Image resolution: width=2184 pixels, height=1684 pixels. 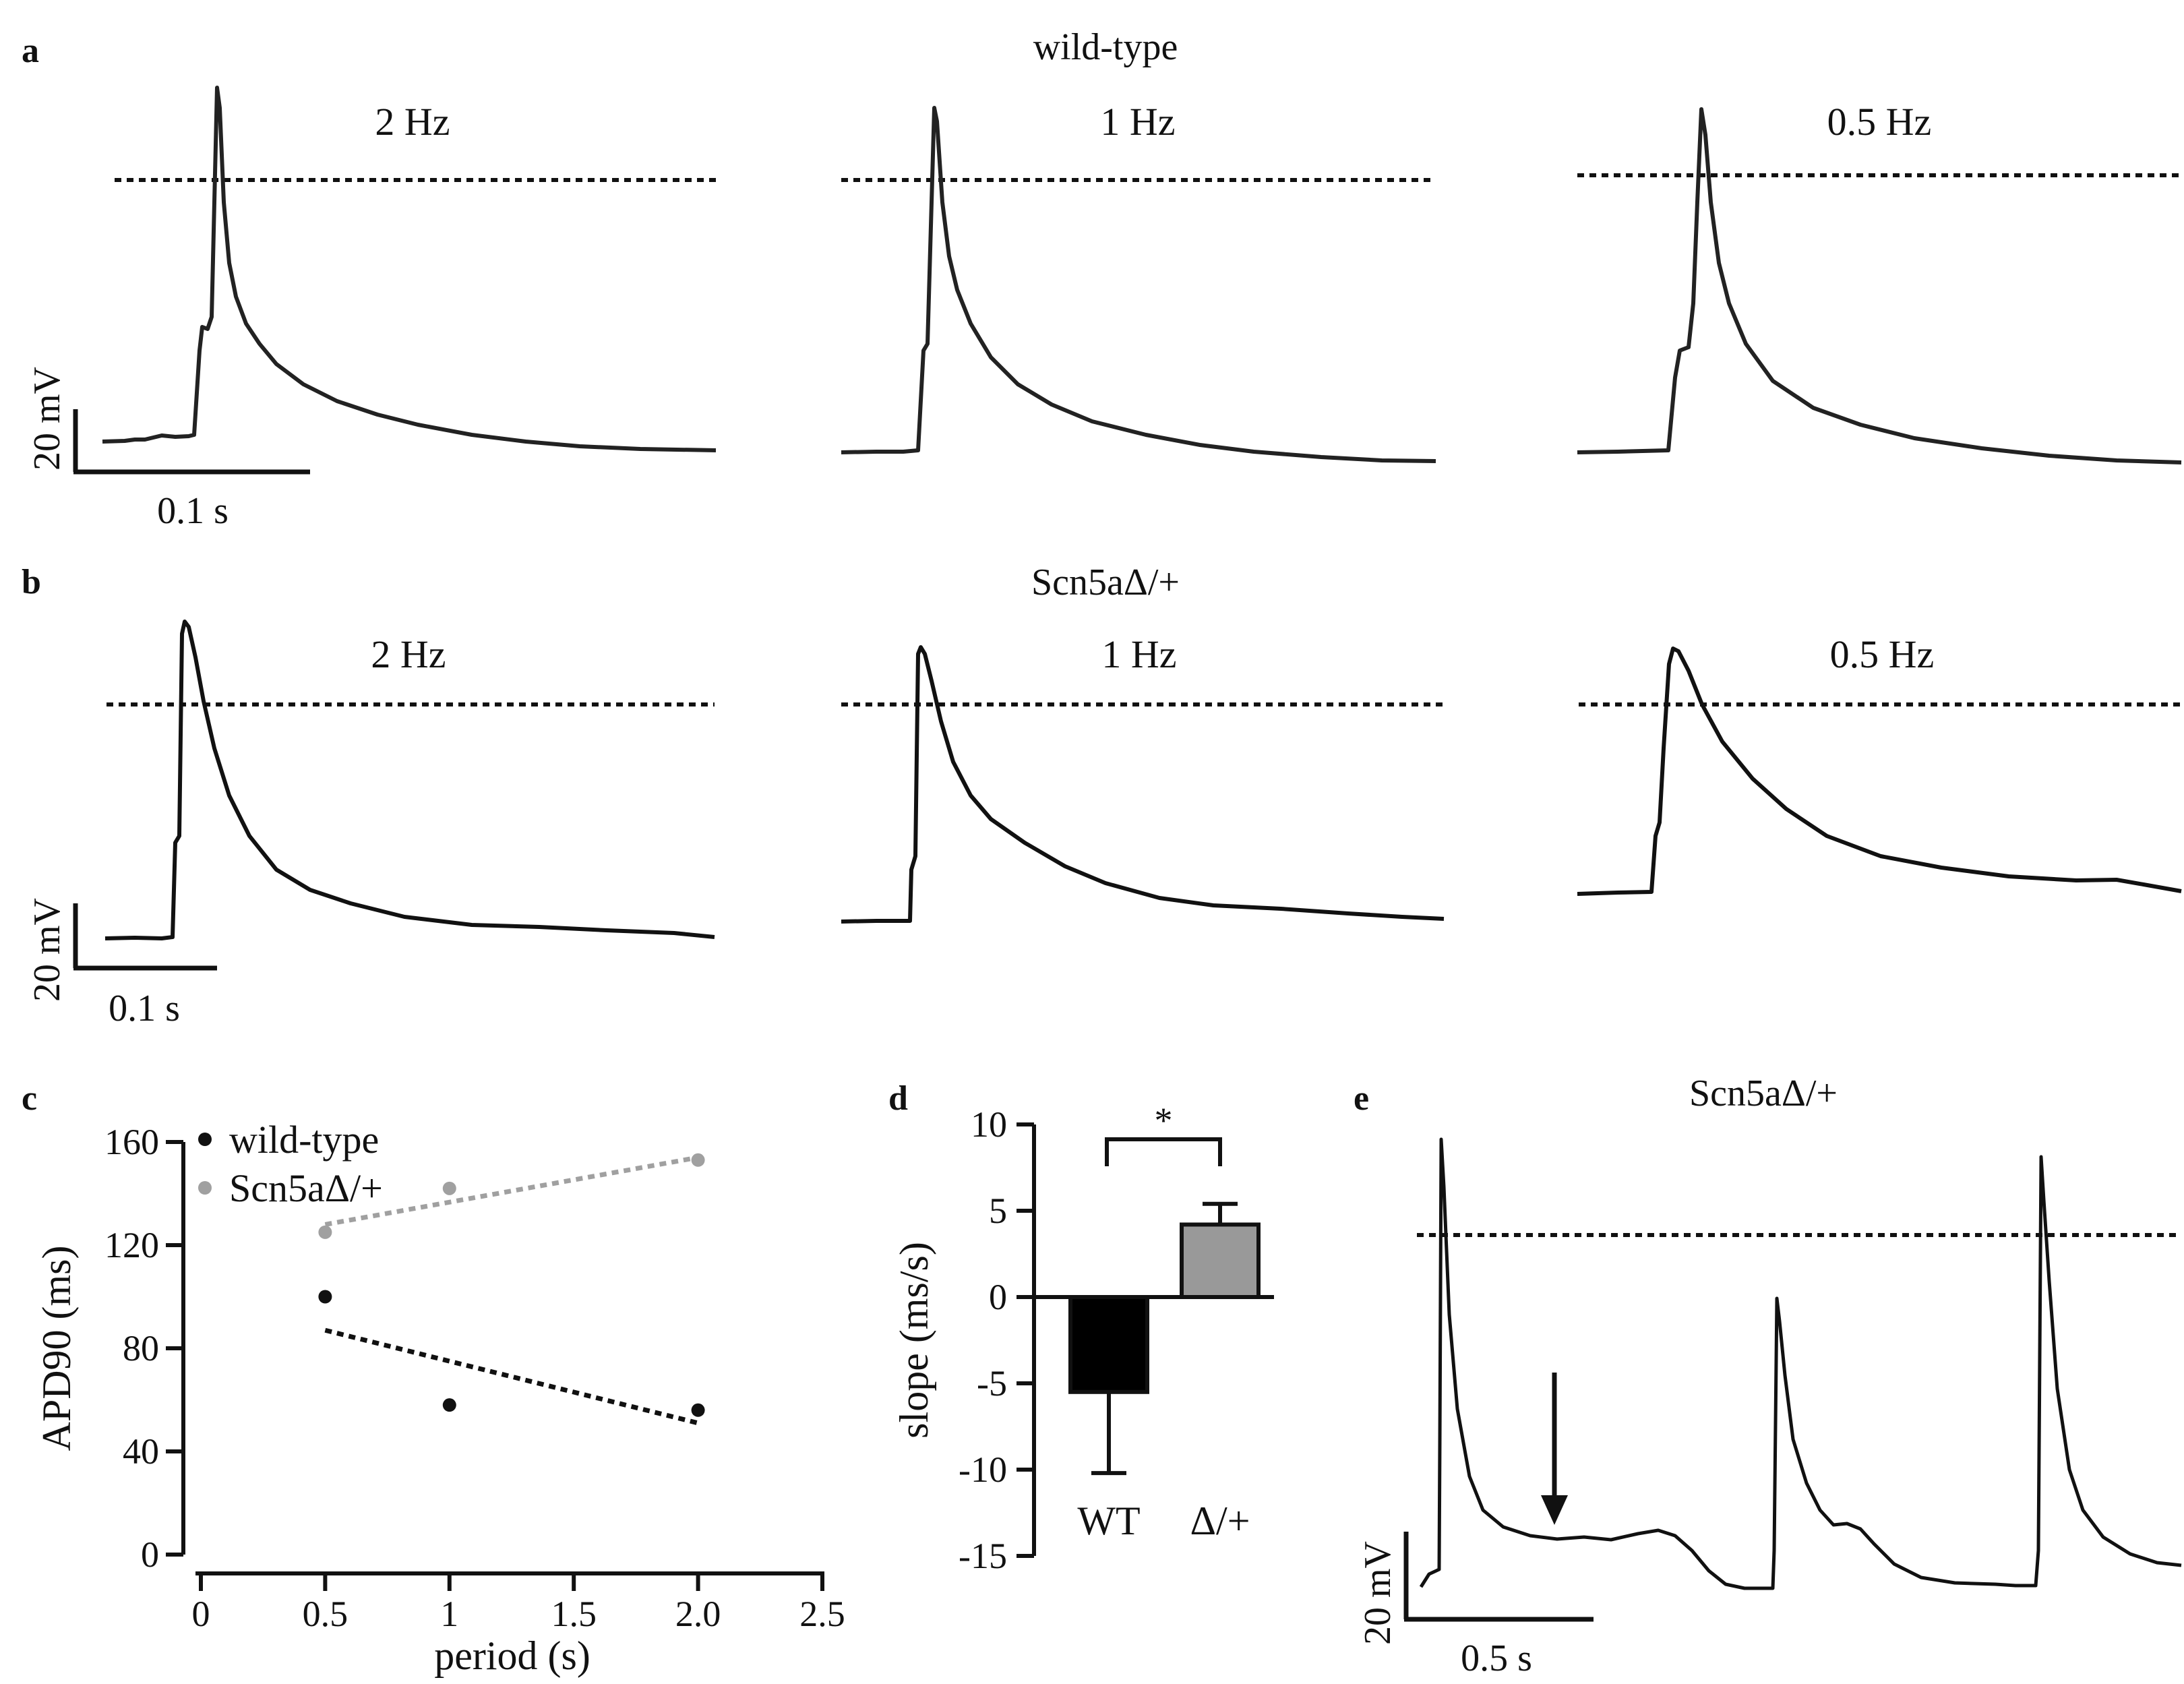 What do you see at coordinates (983, 1469) in the screenshot?
I see `d-y-tick-label: -10` at bounding box center [983, 1469].